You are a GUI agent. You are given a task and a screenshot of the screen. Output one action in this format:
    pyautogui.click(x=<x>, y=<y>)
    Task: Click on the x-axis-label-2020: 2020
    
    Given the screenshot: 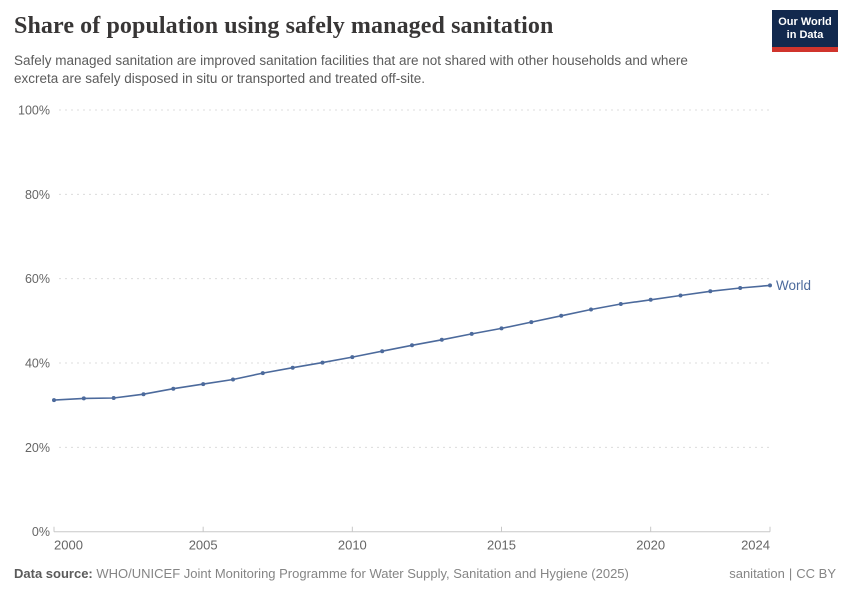 What is the action you would take?
    pyautogui.click(x=650, y=545)
    